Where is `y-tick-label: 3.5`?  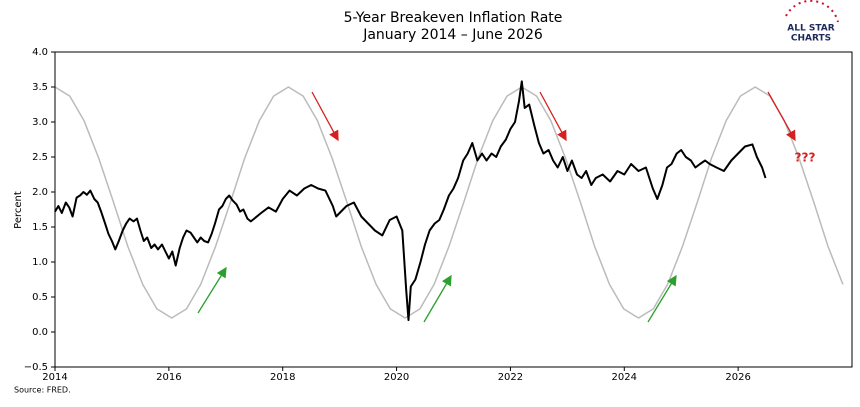 y-tick-label: 3.5 is located at coordinates (40, 87).